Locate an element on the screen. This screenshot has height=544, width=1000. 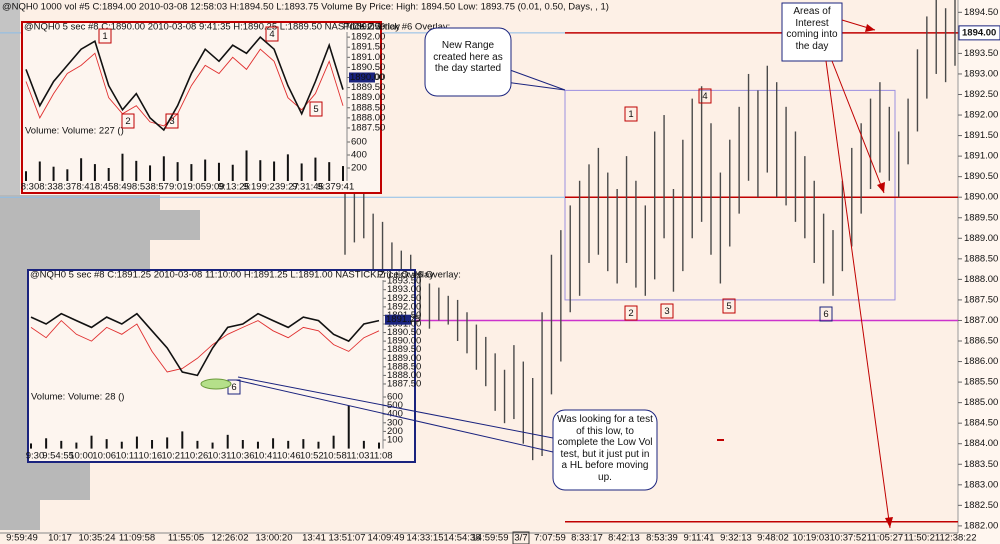
price-line is located at coordinates (205, 344).